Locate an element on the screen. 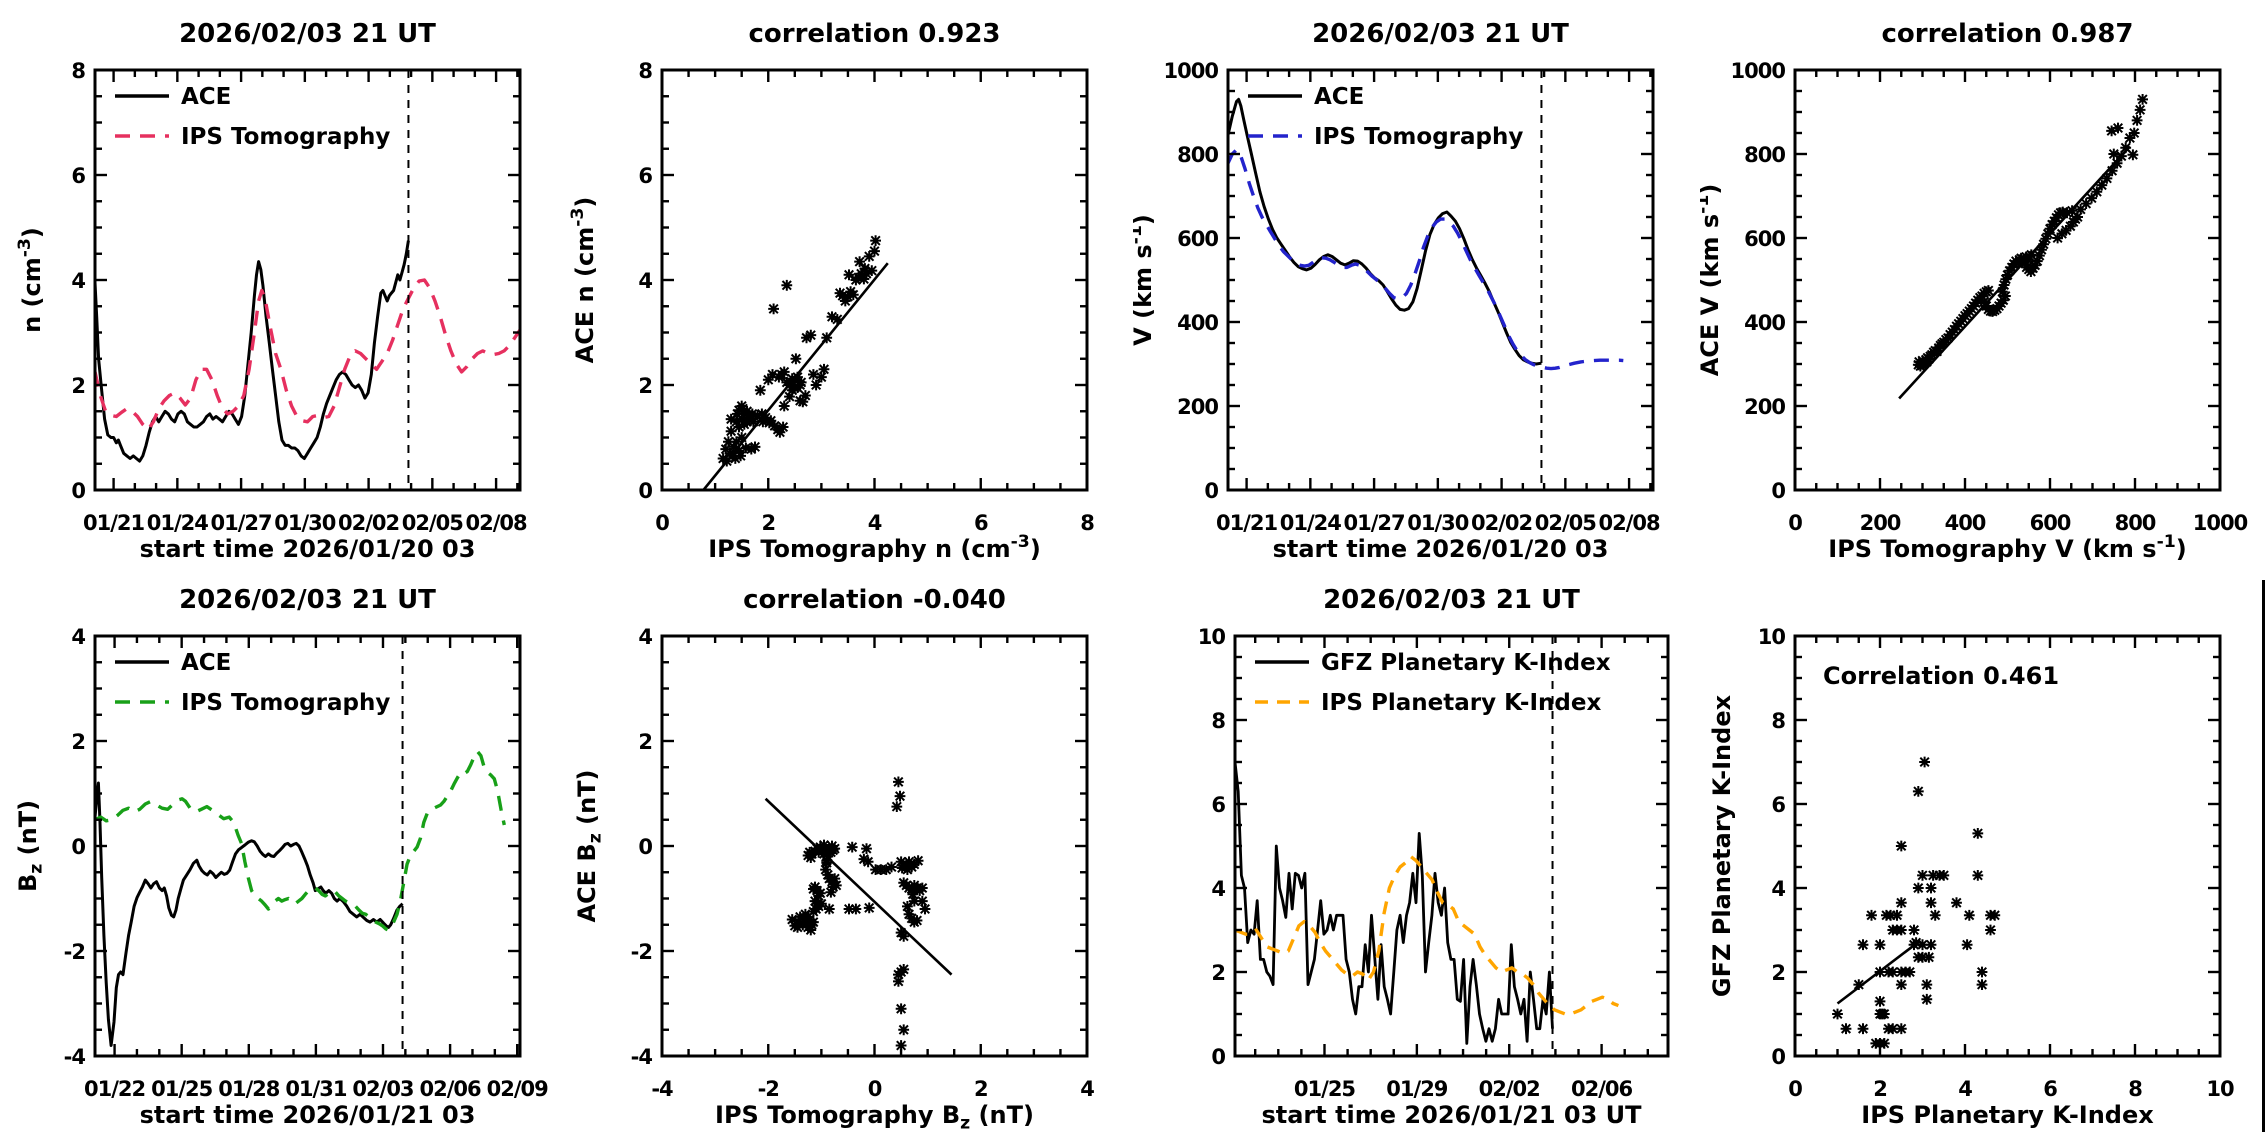  x-tick-label: 200 is located at coordinates (1880, 523).